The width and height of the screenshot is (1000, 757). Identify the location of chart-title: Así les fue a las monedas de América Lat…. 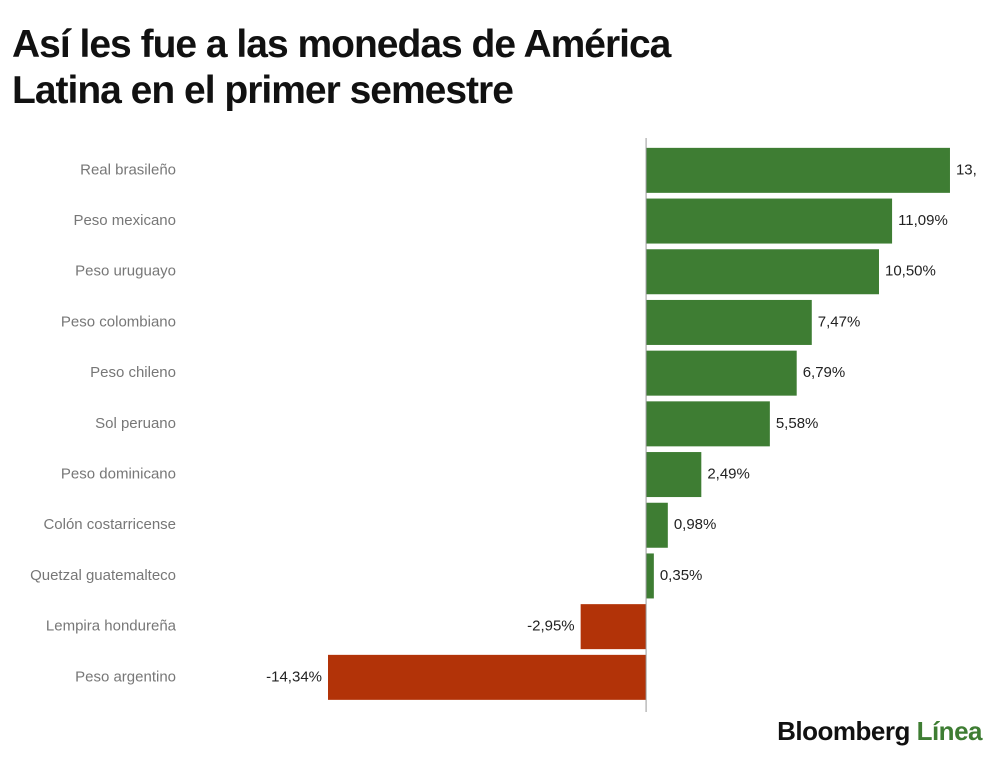
(341, 67).